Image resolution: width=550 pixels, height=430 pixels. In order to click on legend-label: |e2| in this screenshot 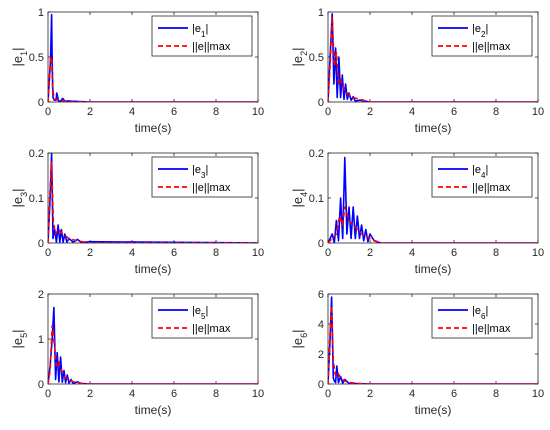, I will do `click(480, 31)`.